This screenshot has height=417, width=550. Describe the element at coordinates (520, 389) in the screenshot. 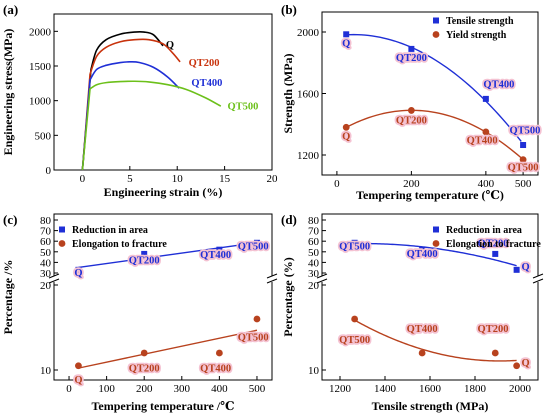

I see `x-tick-label: 2000` at that location.